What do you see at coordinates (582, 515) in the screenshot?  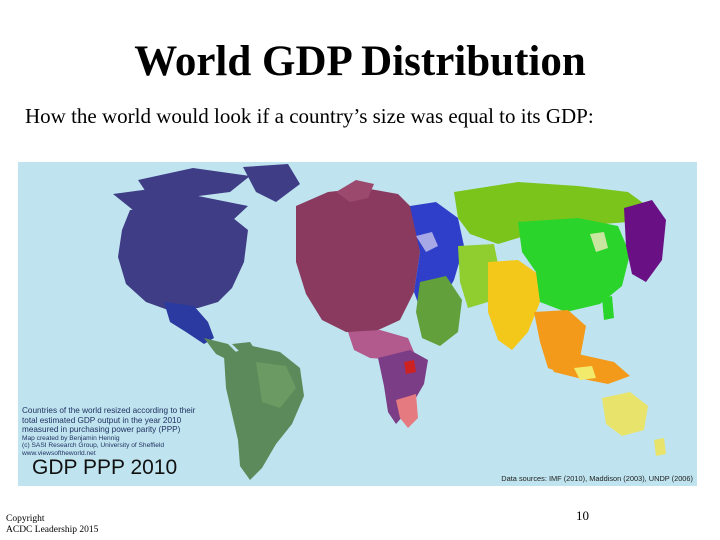 I see `page-number: 10` at bounding box center [582, 515].